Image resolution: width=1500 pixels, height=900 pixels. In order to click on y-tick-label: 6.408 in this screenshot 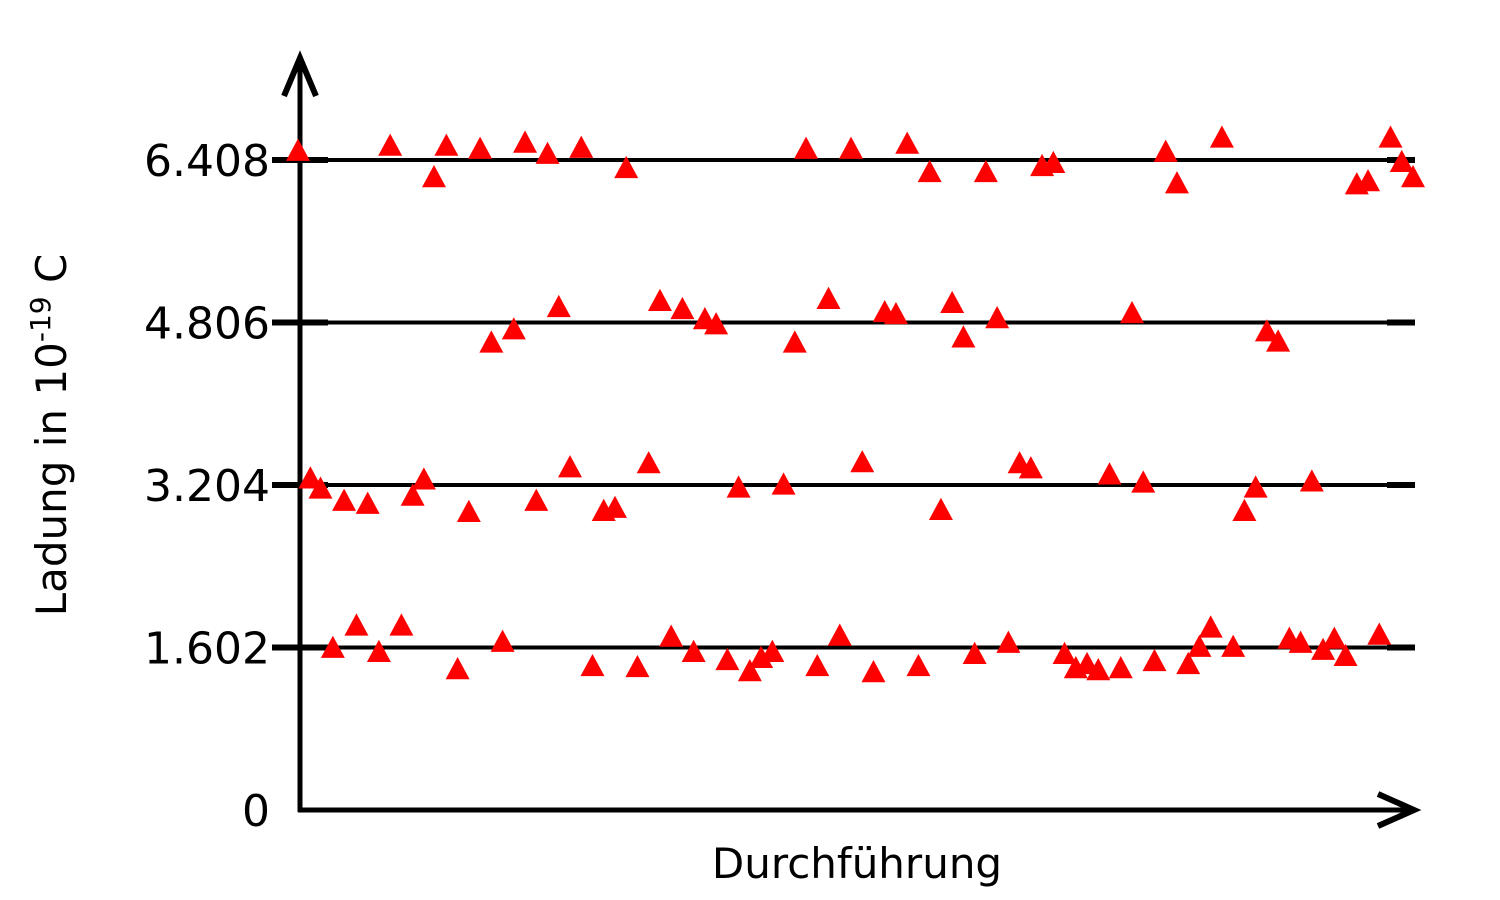, I will do `click(207, 161)`.